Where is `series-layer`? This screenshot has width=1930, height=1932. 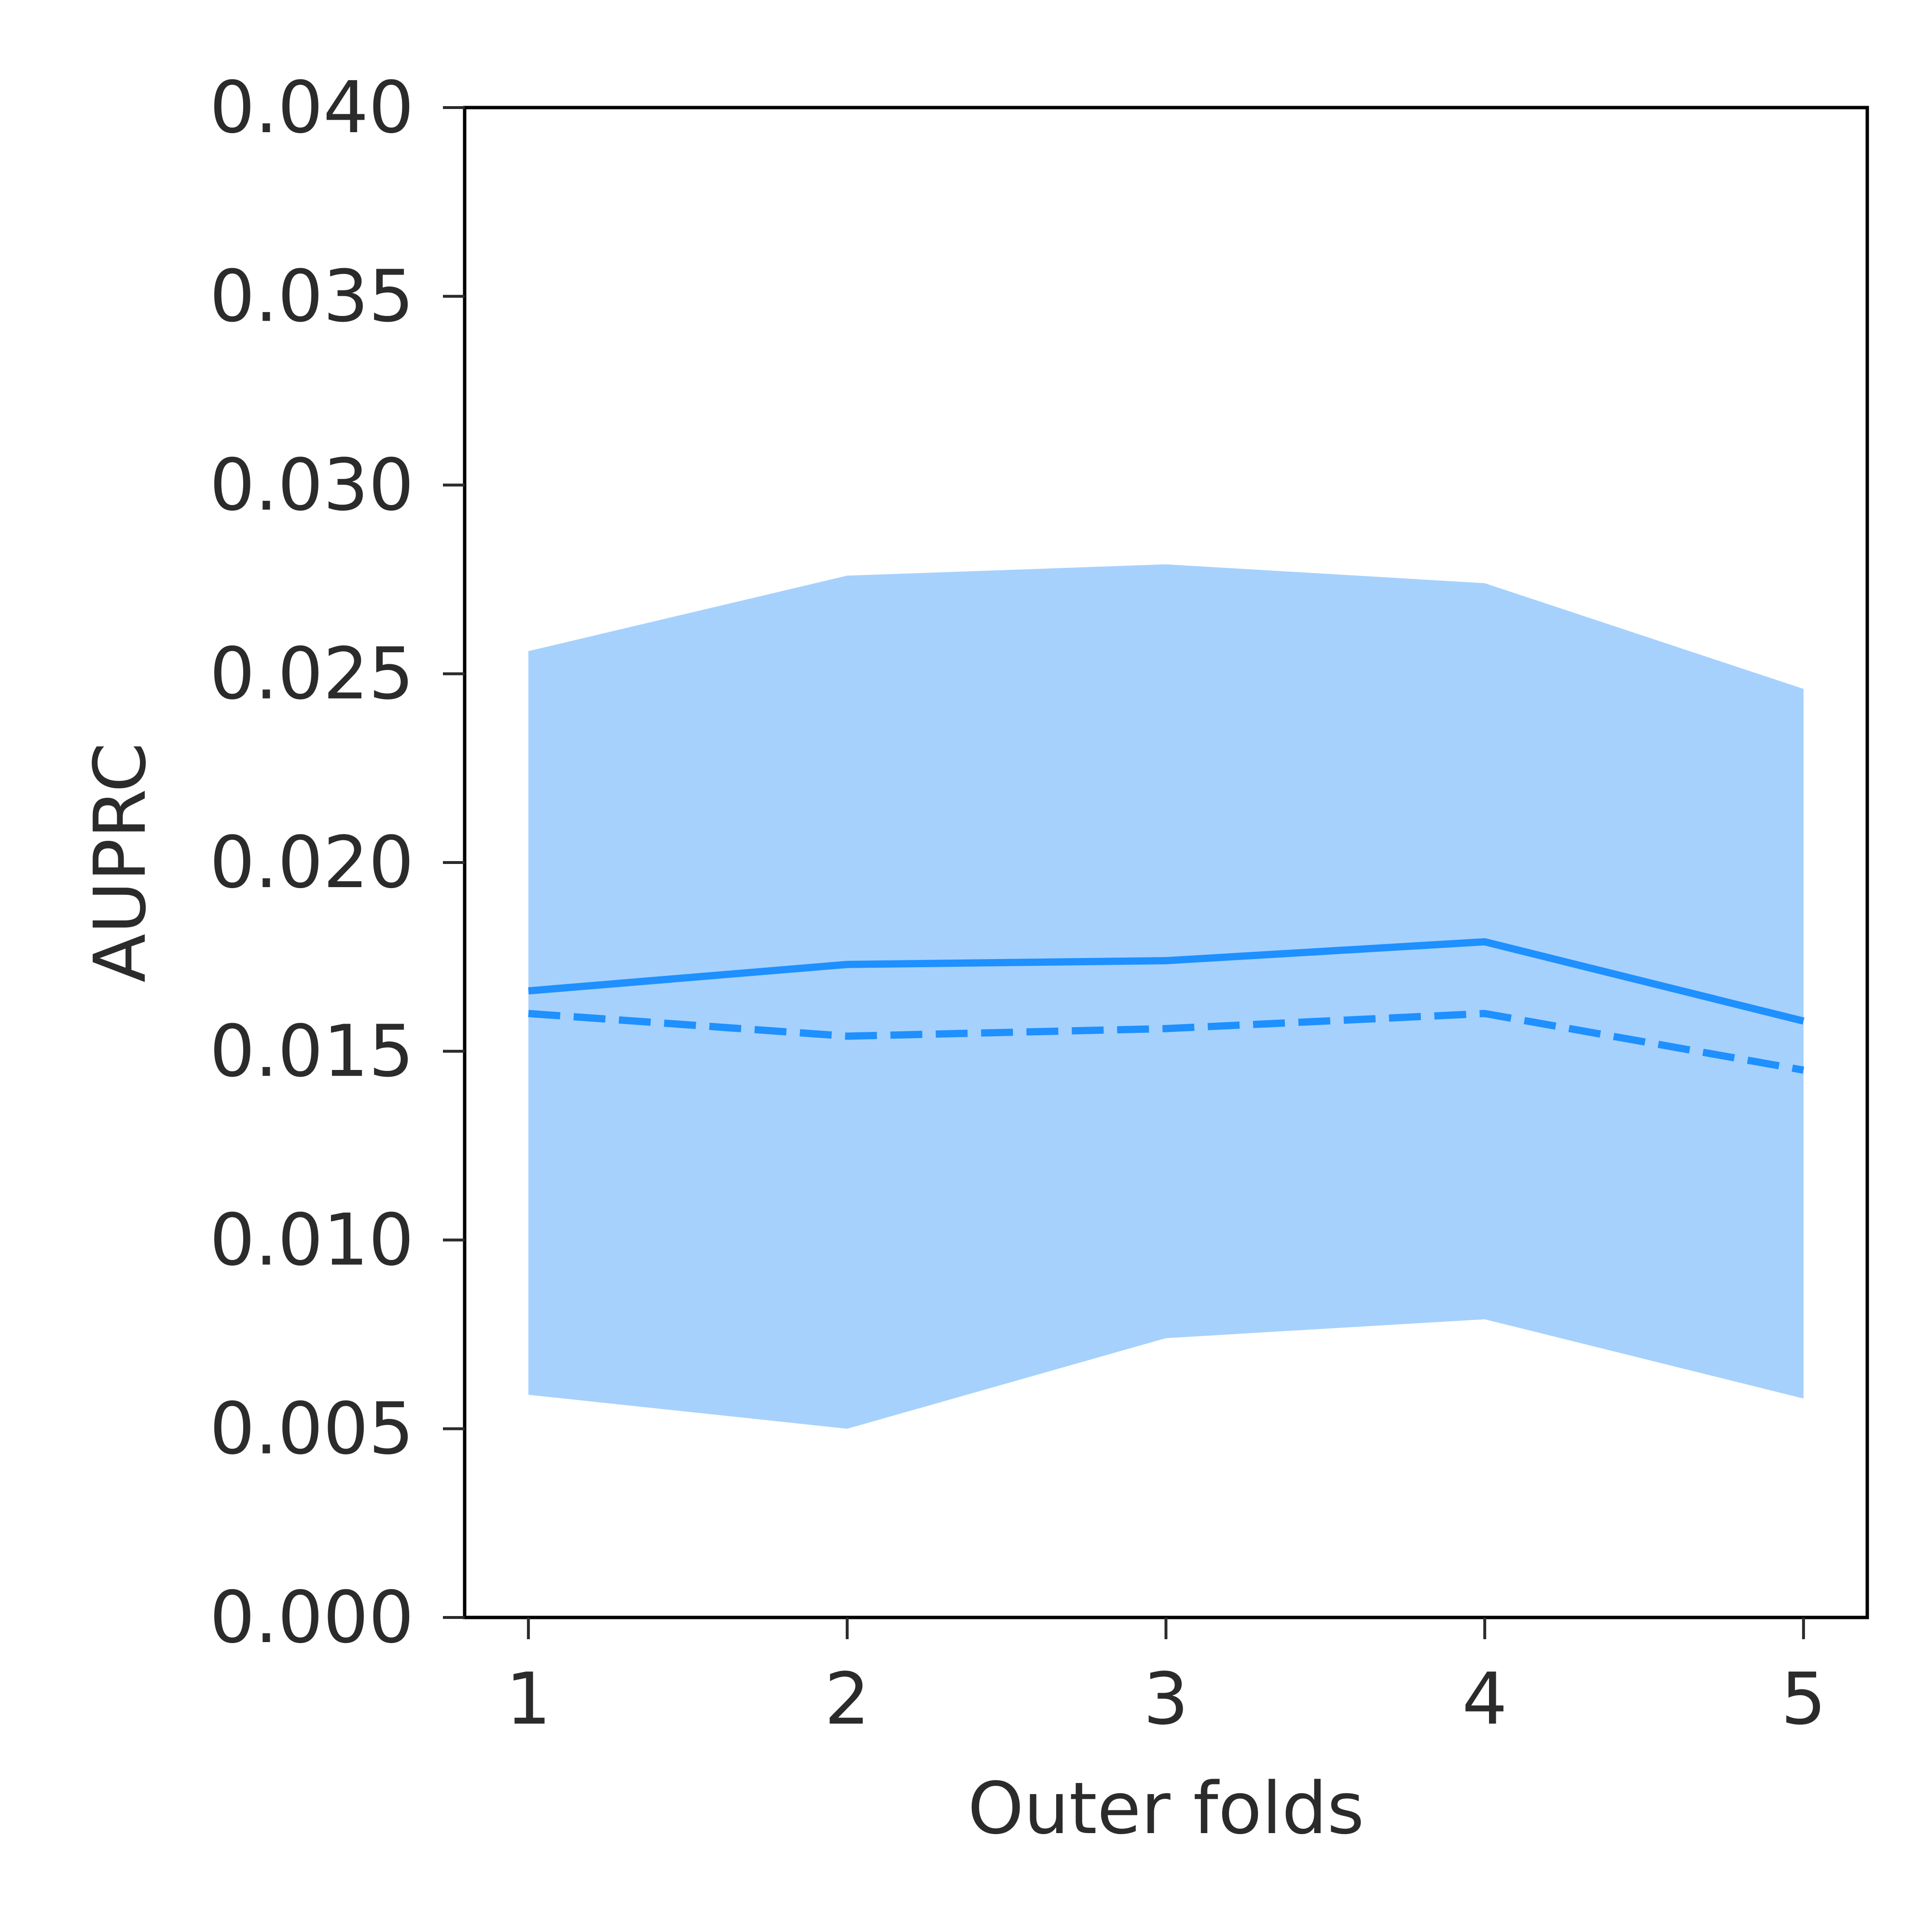 series-layer is located at coordinates (1166, 1006).